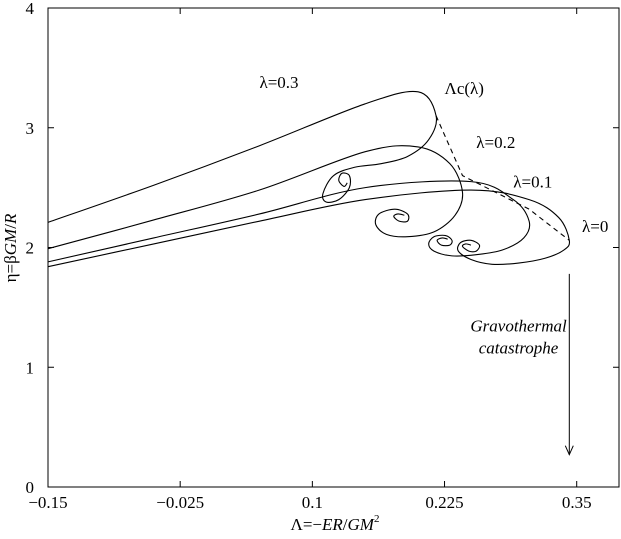 Image resolution: width=621 pixels, height=539 pixels. I want to click on y-tick-label: 2, so click(30, 248).